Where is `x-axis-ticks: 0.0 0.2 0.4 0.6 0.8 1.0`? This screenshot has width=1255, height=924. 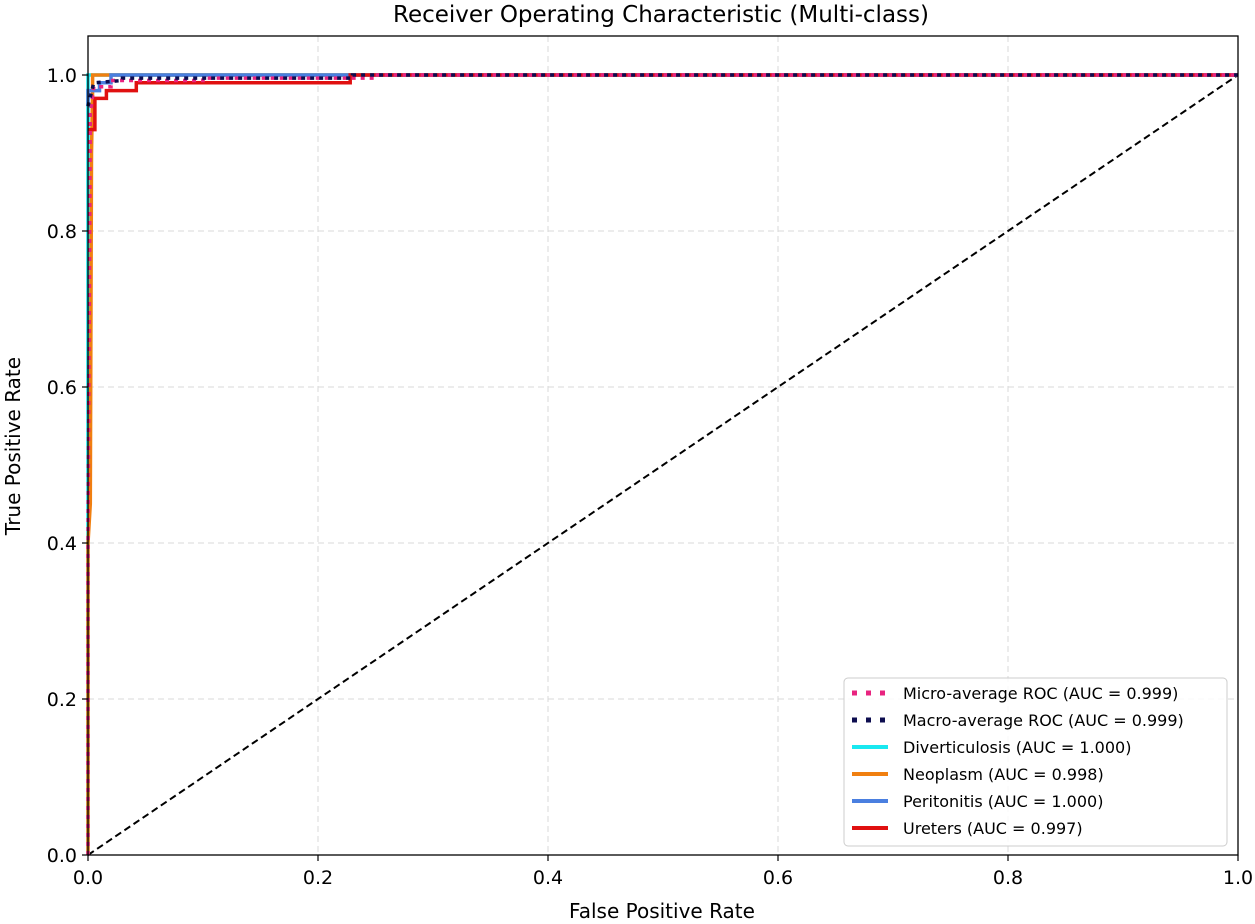
x-axis-ticks: 0.0 0.2 0.4 0.6 0.8 1.0 is located at coordinates (663, 872).